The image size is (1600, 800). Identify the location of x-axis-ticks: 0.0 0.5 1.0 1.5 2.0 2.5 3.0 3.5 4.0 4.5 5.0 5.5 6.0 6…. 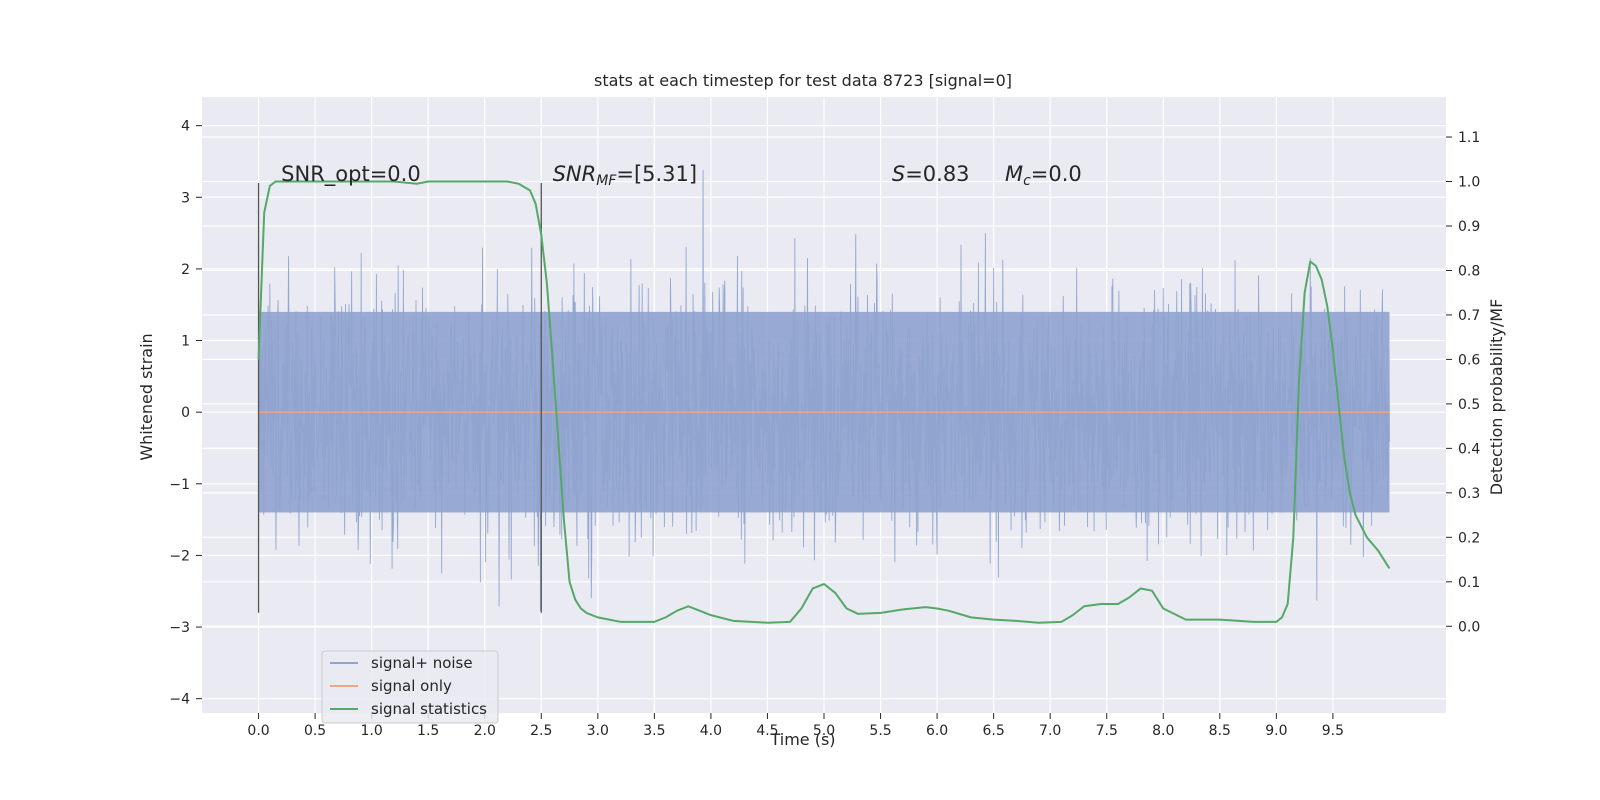
(795, 726).